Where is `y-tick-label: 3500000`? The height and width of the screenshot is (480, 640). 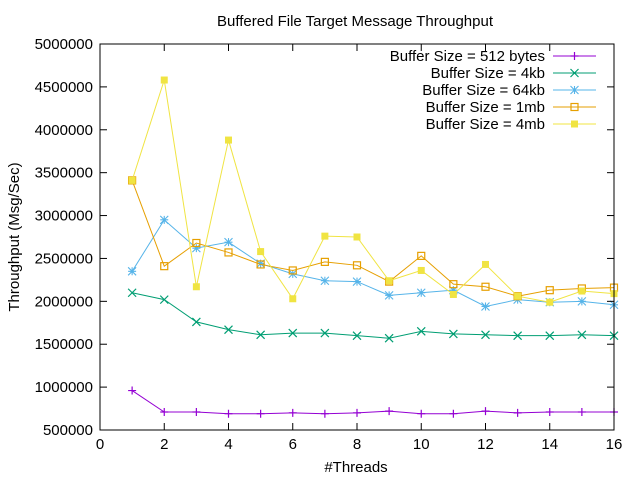
y-tick-label: 3500000 is located at coordinates (64, 173).